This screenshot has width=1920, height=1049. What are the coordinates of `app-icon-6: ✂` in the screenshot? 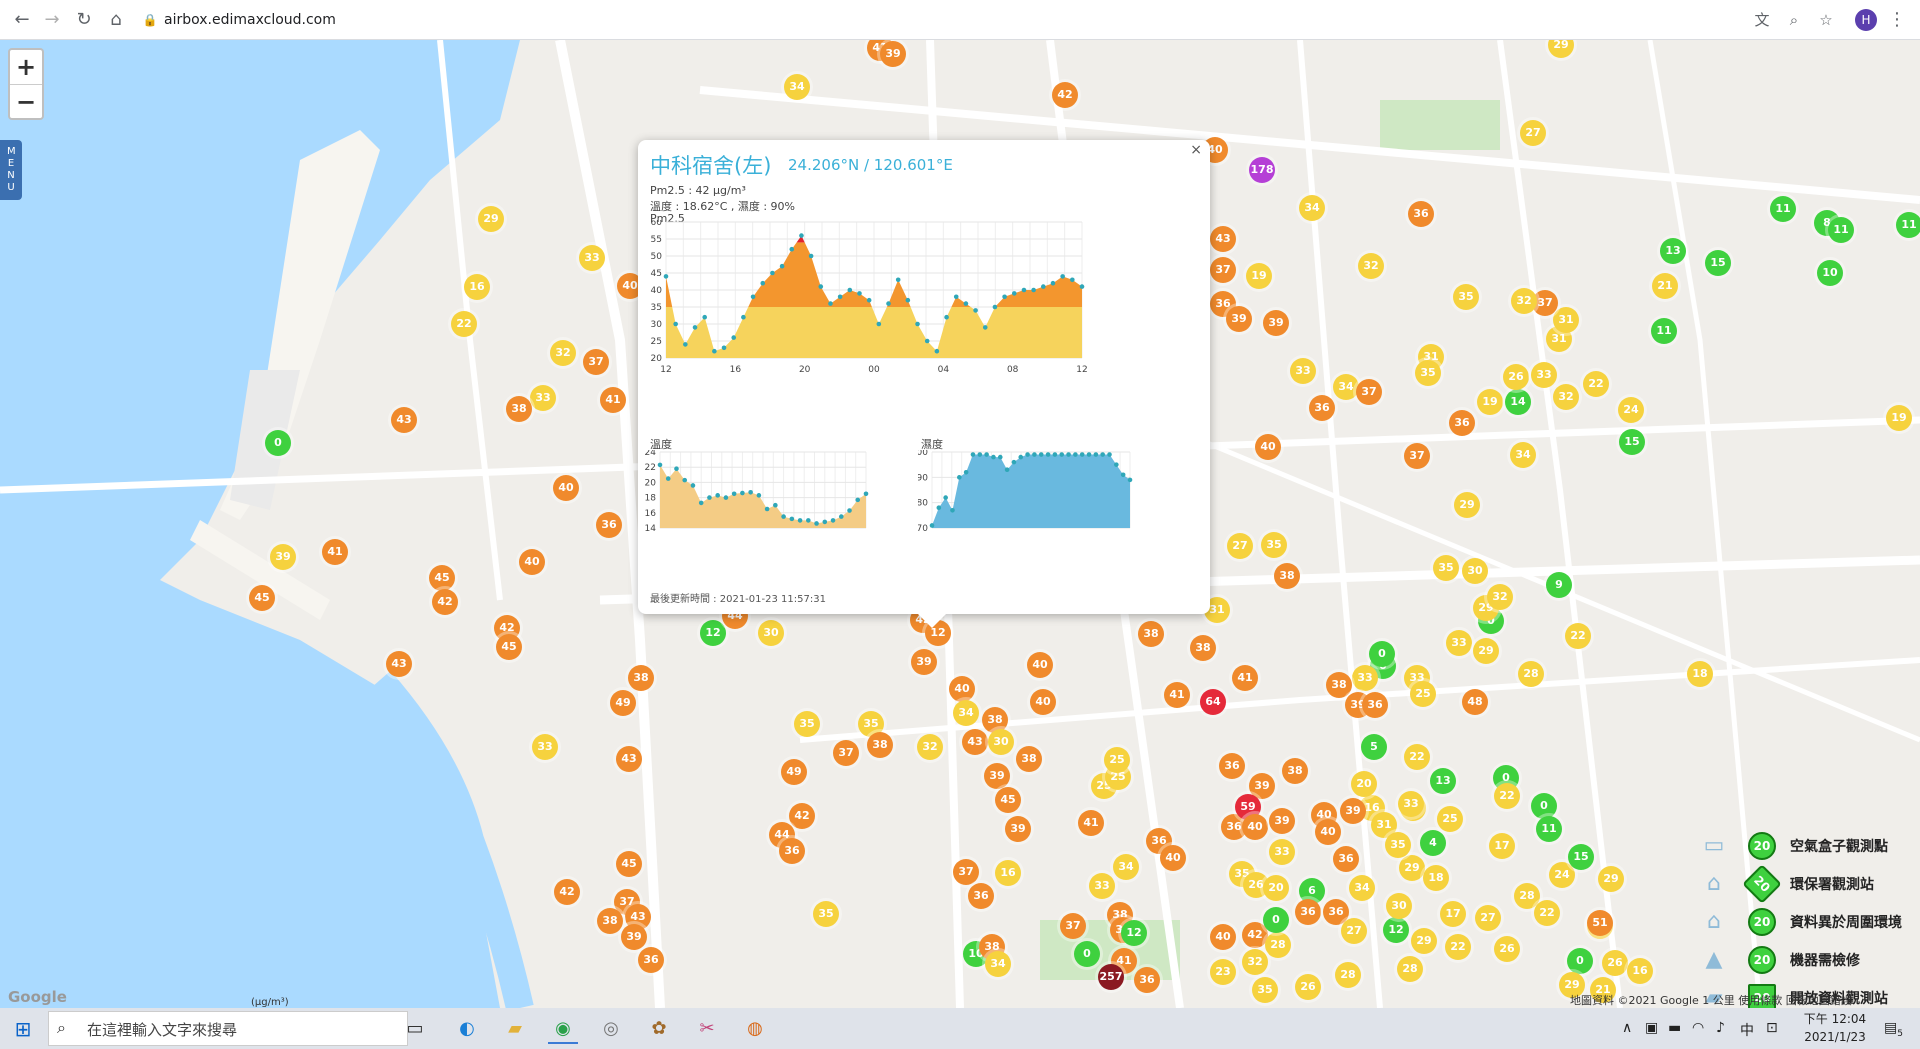 It's located at (707, 1028).